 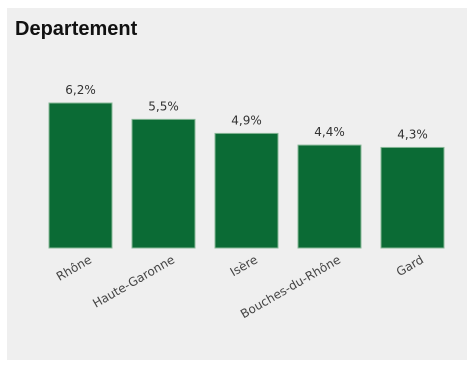 What do you see at coordinates (410, 265) in the screenshot?
I see `category-label-4: Gard` at bounding box center [410, 265].